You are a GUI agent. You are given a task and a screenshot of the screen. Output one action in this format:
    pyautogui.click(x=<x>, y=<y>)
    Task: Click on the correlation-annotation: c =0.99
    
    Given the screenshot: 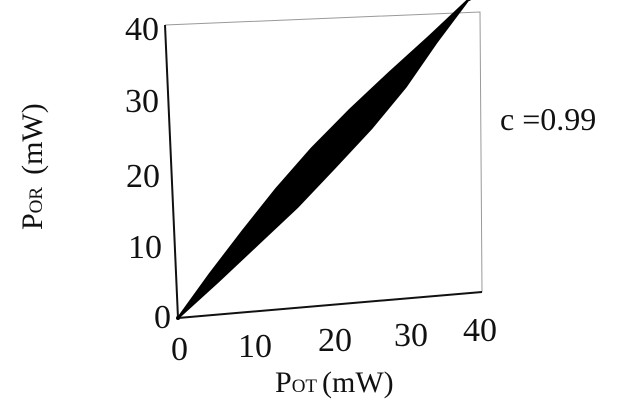 What is the action you would take?
    pyautogui.click(x=548, y=119)
    